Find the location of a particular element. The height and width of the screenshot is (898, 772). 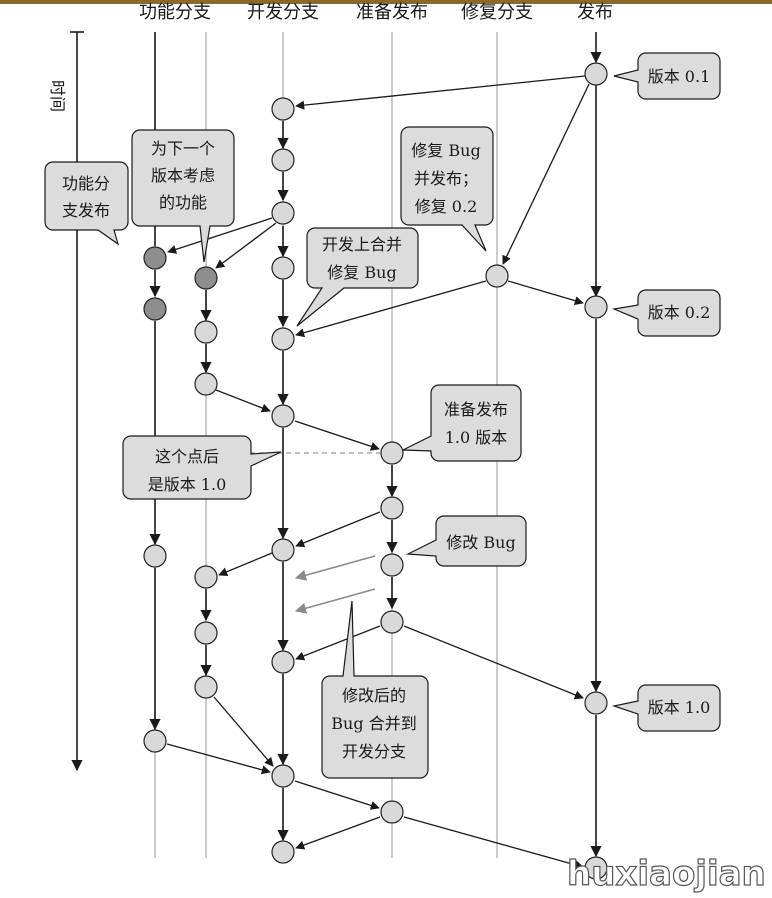

callout-v10-text: 版本 1.0 is located at coordinates (679, 707).